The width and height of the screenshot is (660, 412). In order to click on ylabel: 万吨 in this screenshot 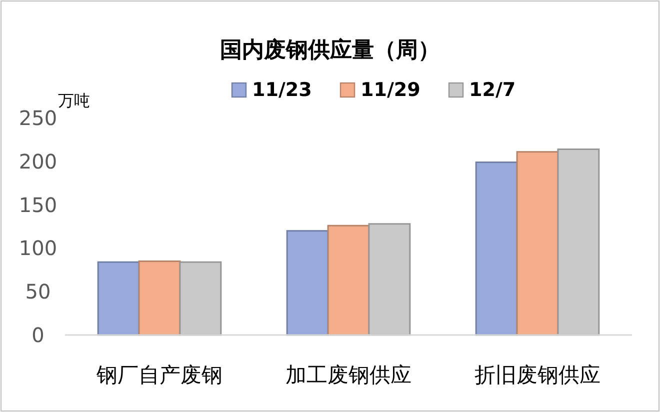, I will do `click(74, 100)`.